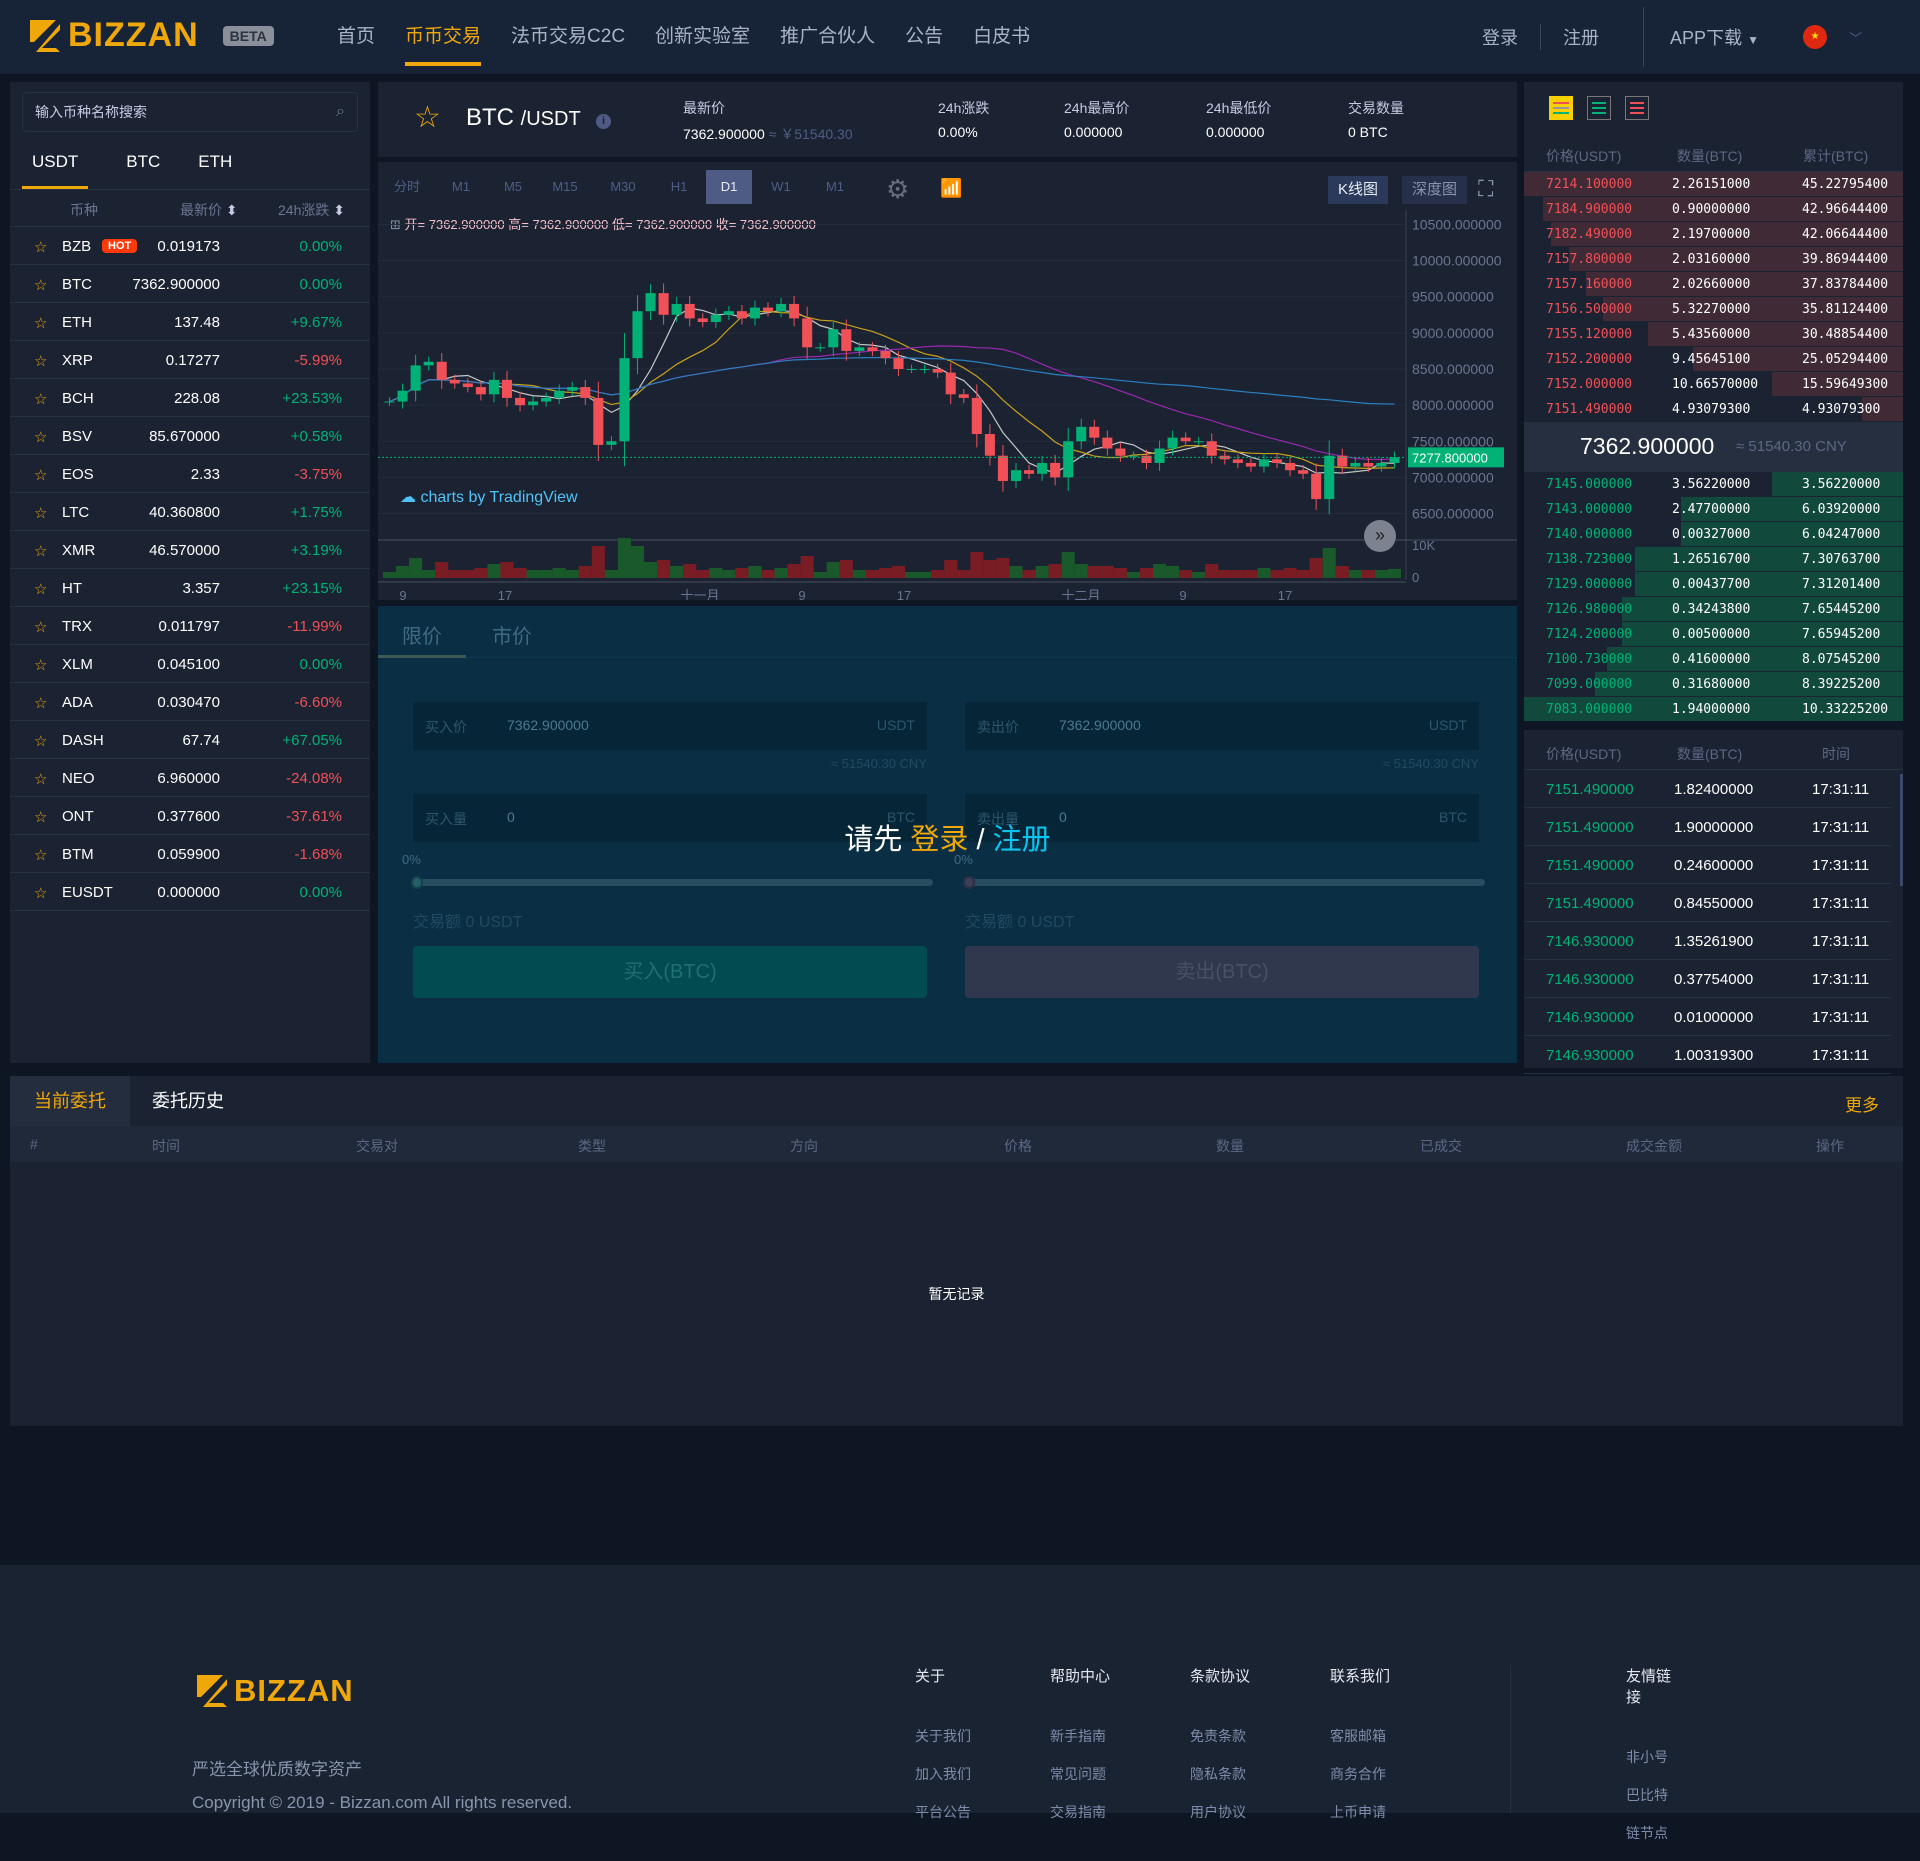 The image size is (1920, 1861). What do you see at coordinates (1713, 209) in the screenshot?
I see `asks-row: 7184.900000 0.90000000 42.96644400` at bounding box center [1713, 209].